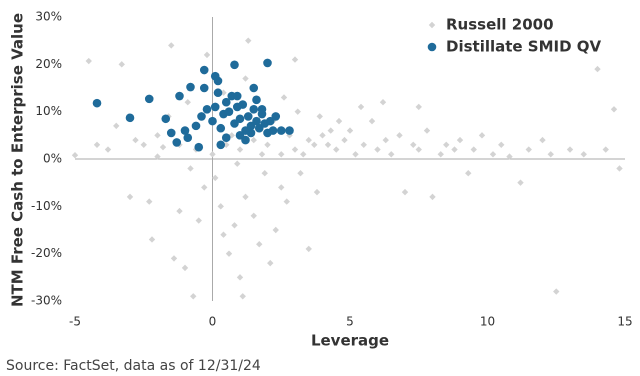  What do you see at coordinates (487, 322) in the screenshot?
I see `x-tick-label: 10` at bounding box center [487, 322].